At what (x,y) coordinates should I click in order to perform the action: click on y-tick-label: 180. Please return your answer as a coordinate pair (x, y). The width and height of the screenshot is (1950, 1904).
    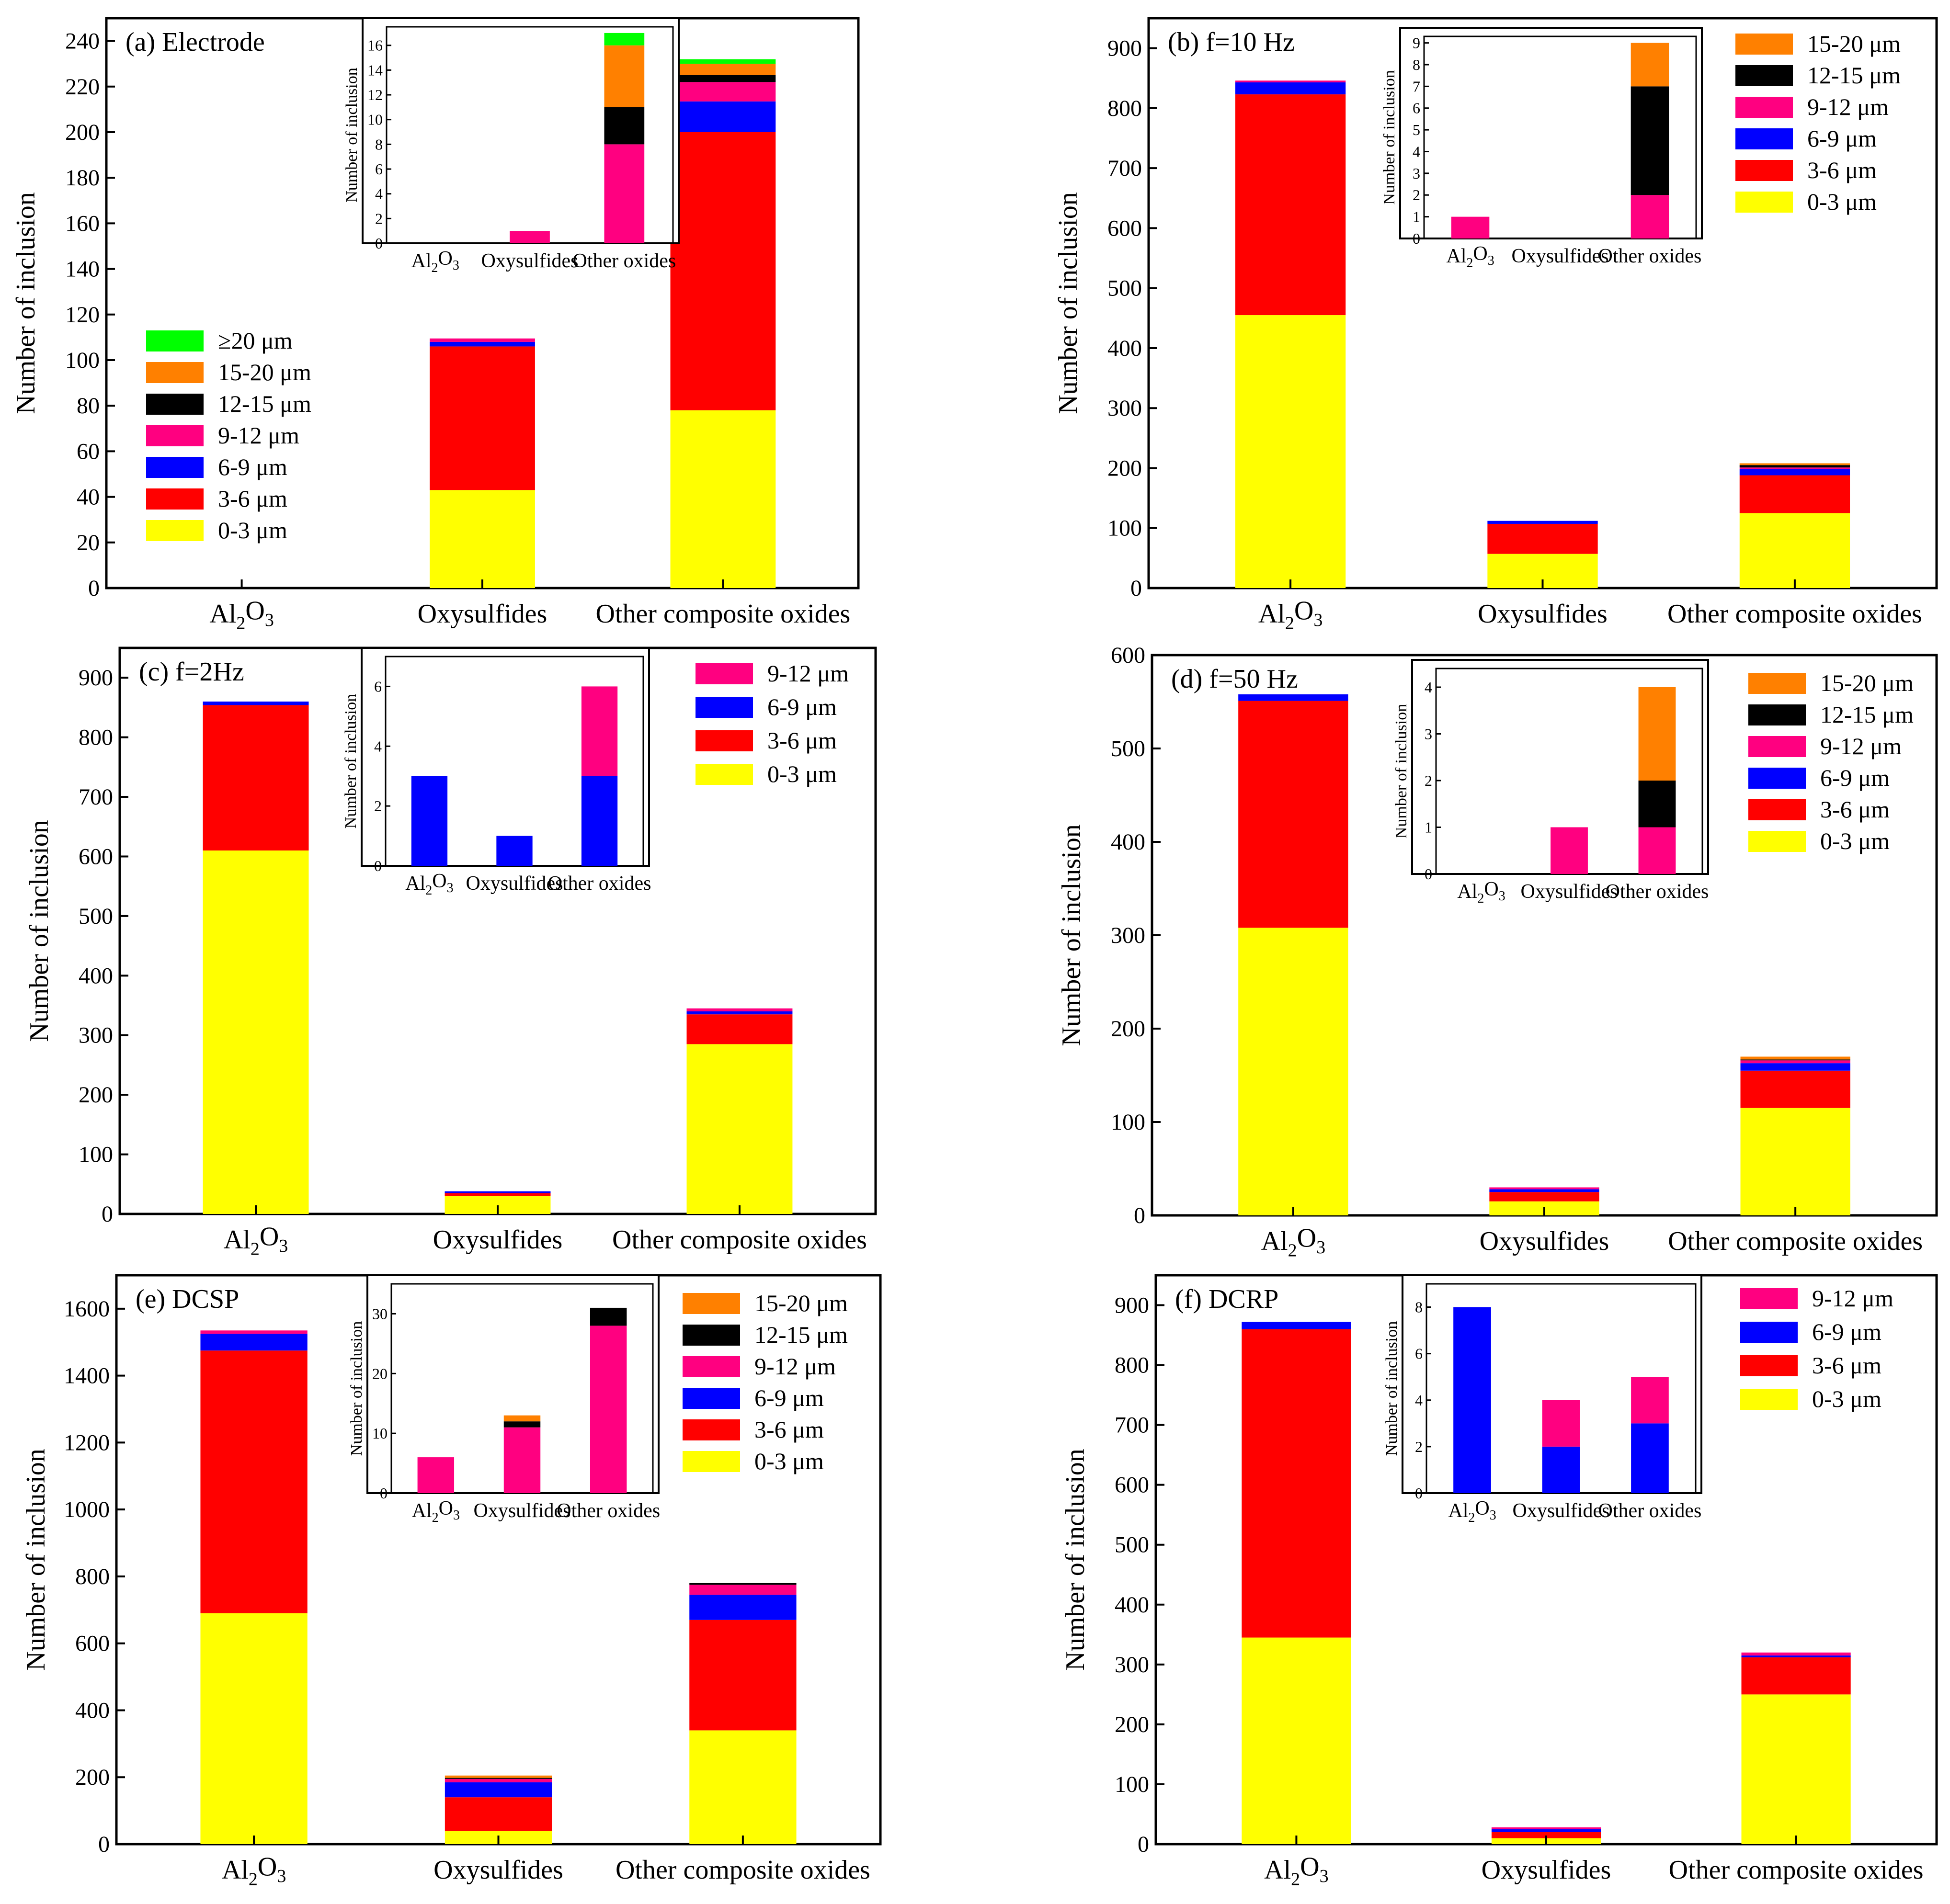
    Looking at the image, I should click on (82, 178).